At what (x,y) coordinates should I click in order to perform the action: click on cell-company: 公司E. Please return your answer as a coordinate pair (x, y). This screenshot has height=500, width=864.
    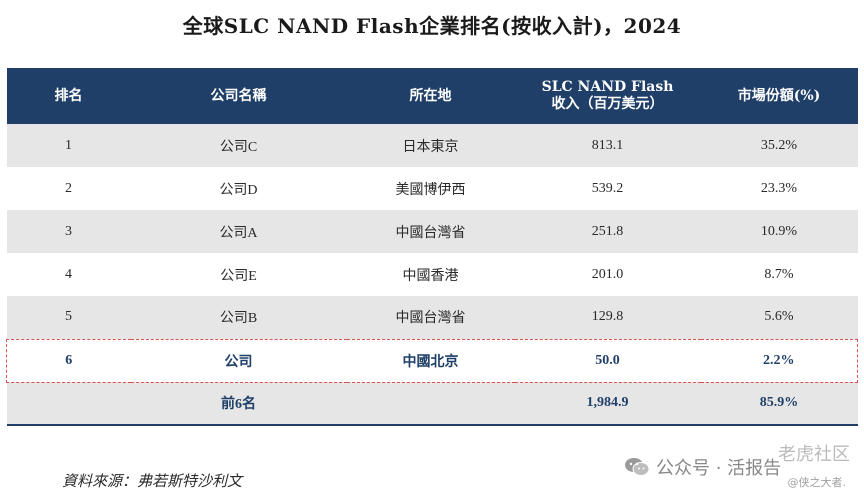
    Looking at the image, I should click on (238, 276).